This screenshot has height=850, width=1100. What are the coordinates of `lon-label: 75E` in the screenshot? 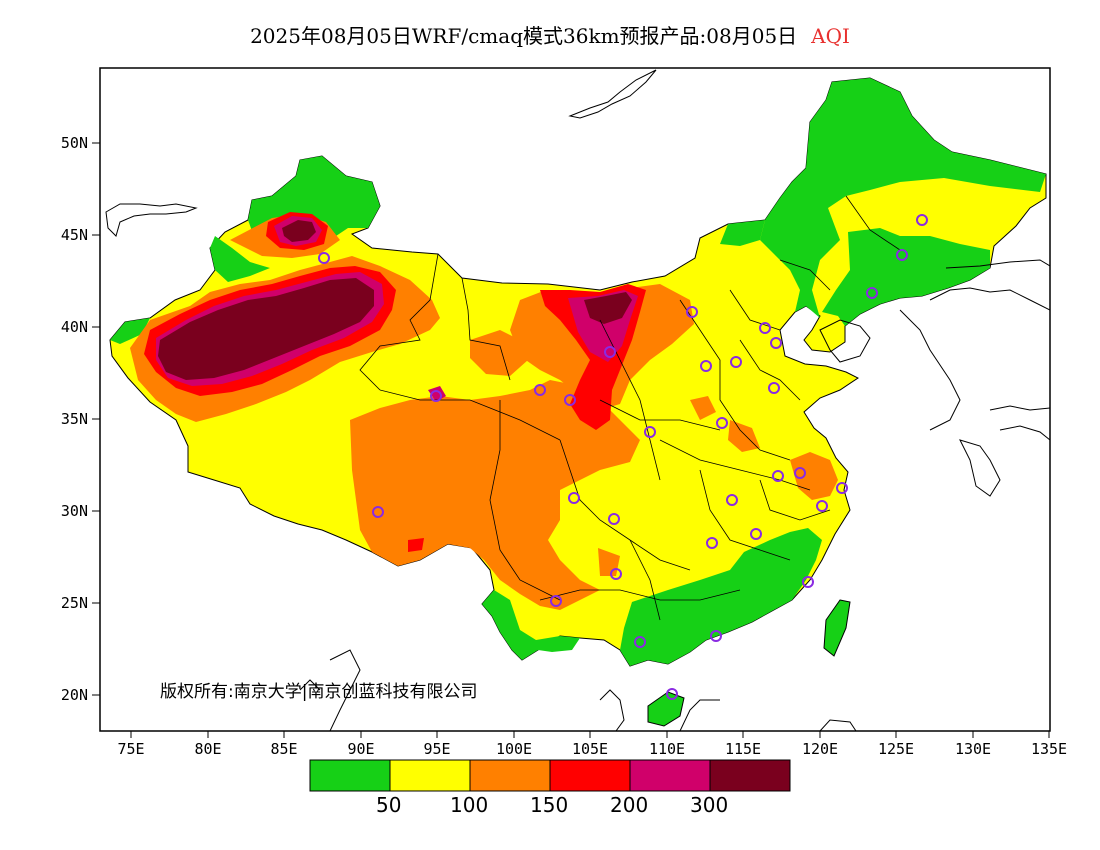 It's located at (130, 749).